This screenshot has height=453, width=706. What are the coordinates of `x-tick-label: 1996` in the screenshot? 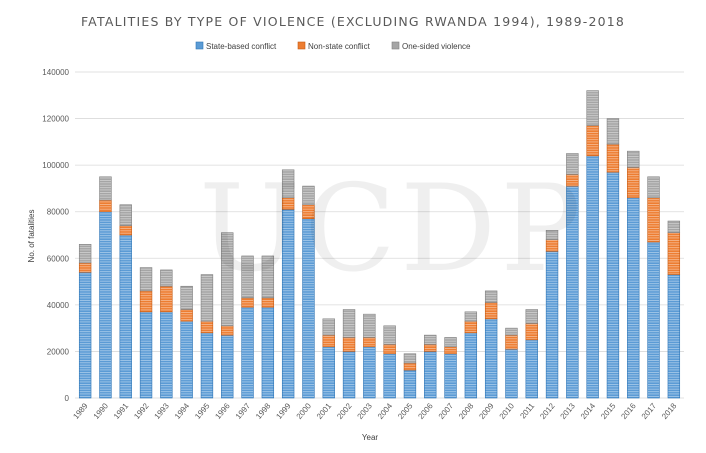 It's located at (222, 411).